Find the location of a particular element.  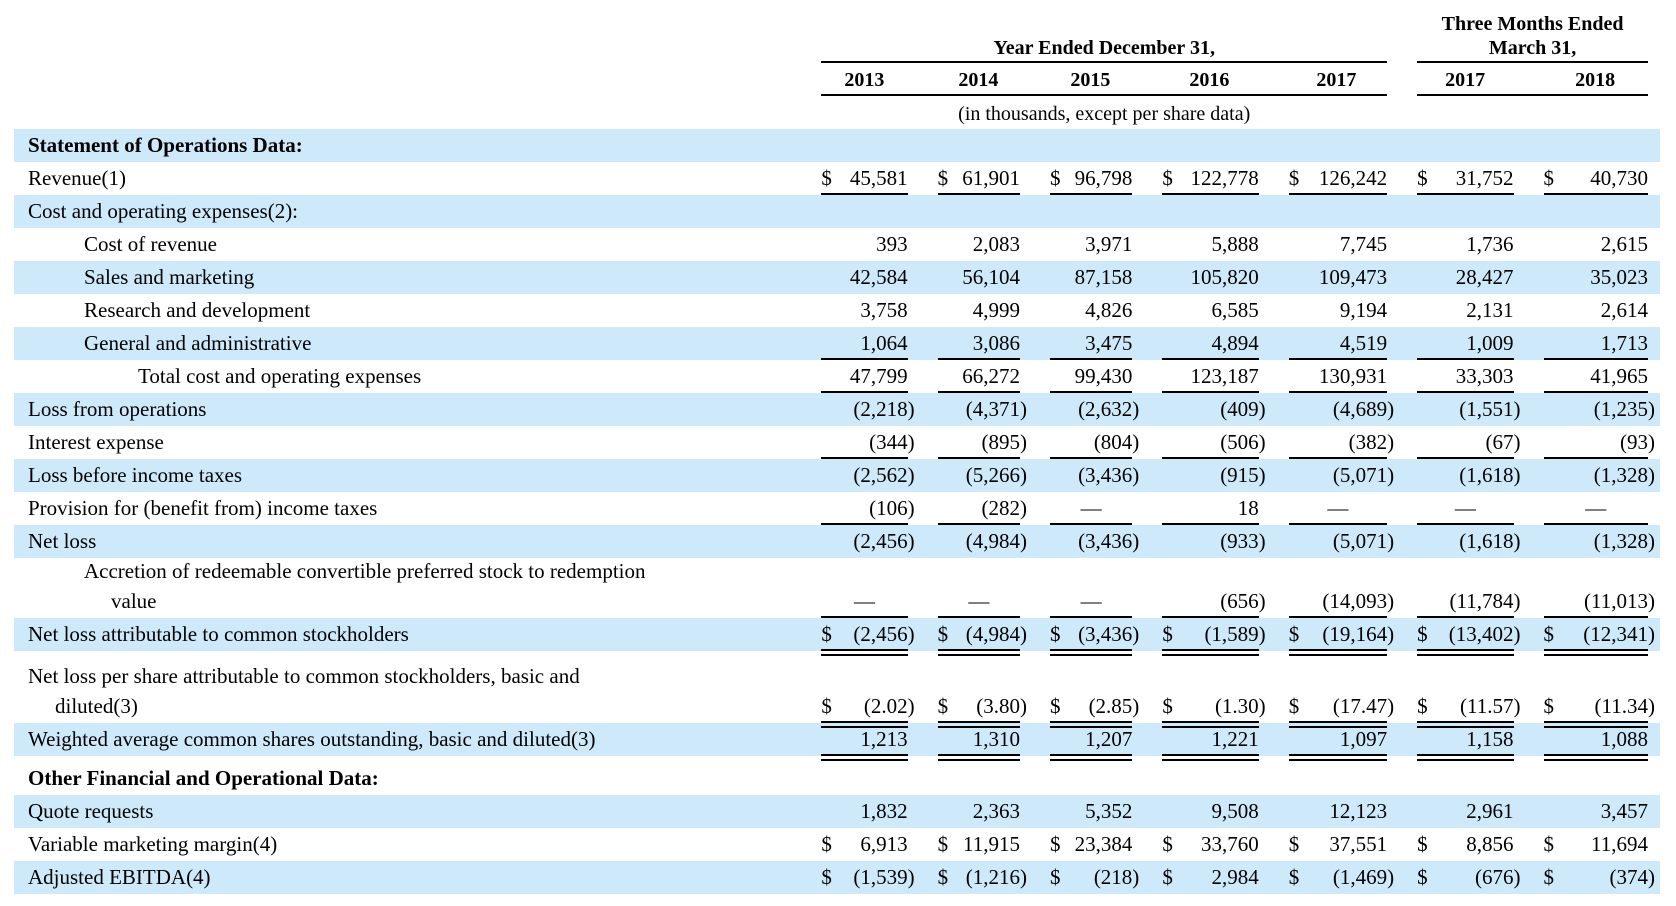

year-rule-bar: 2017 2018 is located at coordinates (1532, 81).